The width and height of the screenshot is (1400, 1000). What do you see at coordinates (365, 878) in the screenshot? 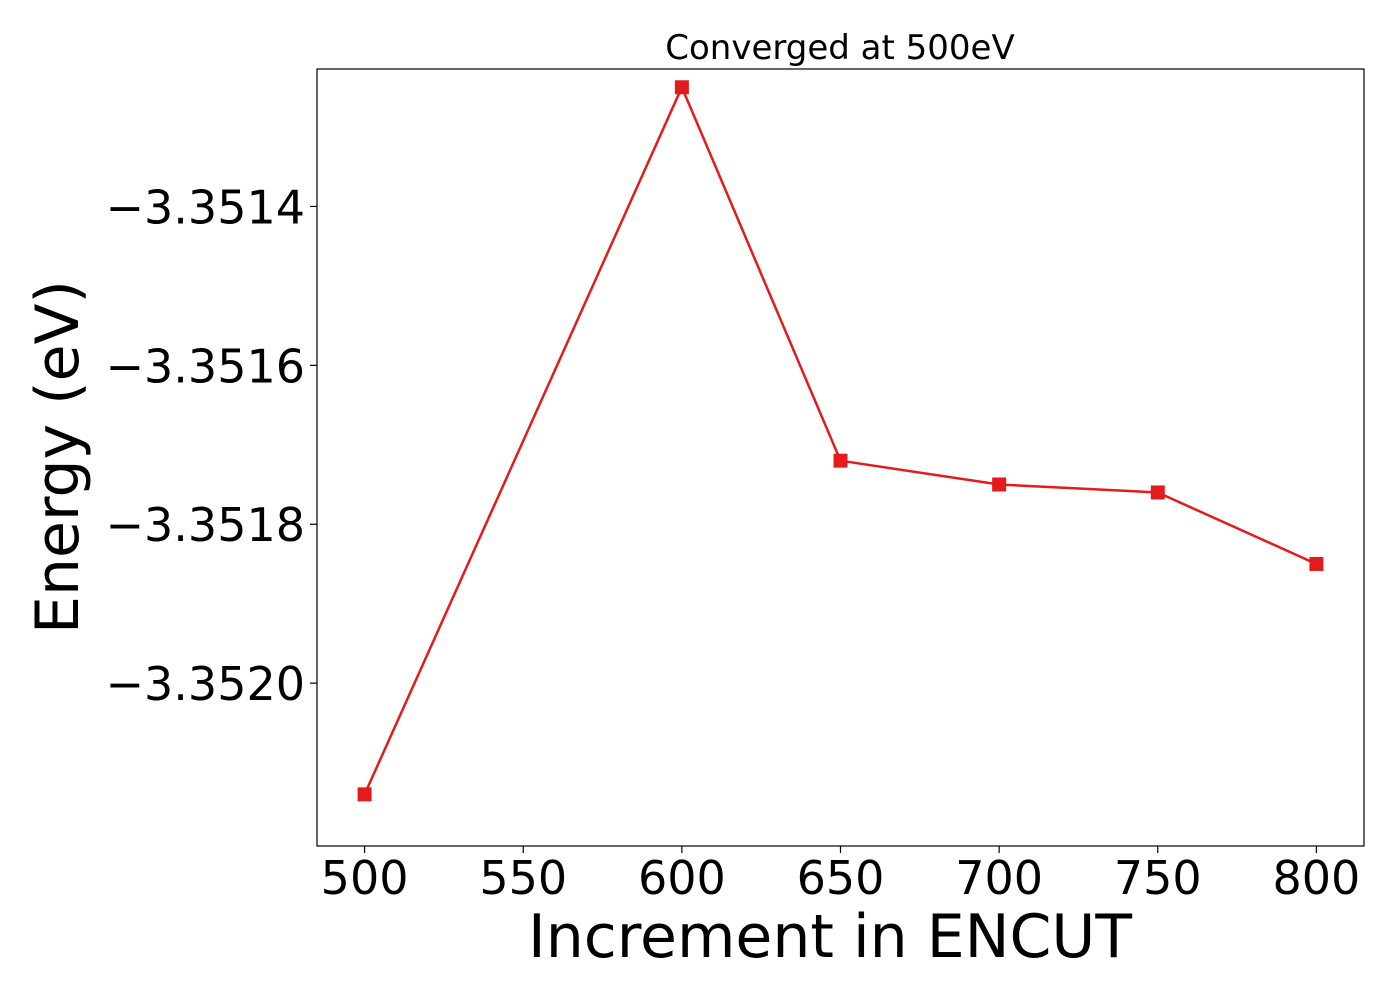
I see `x-tick-label: 500` at bounding box center [365, 878].